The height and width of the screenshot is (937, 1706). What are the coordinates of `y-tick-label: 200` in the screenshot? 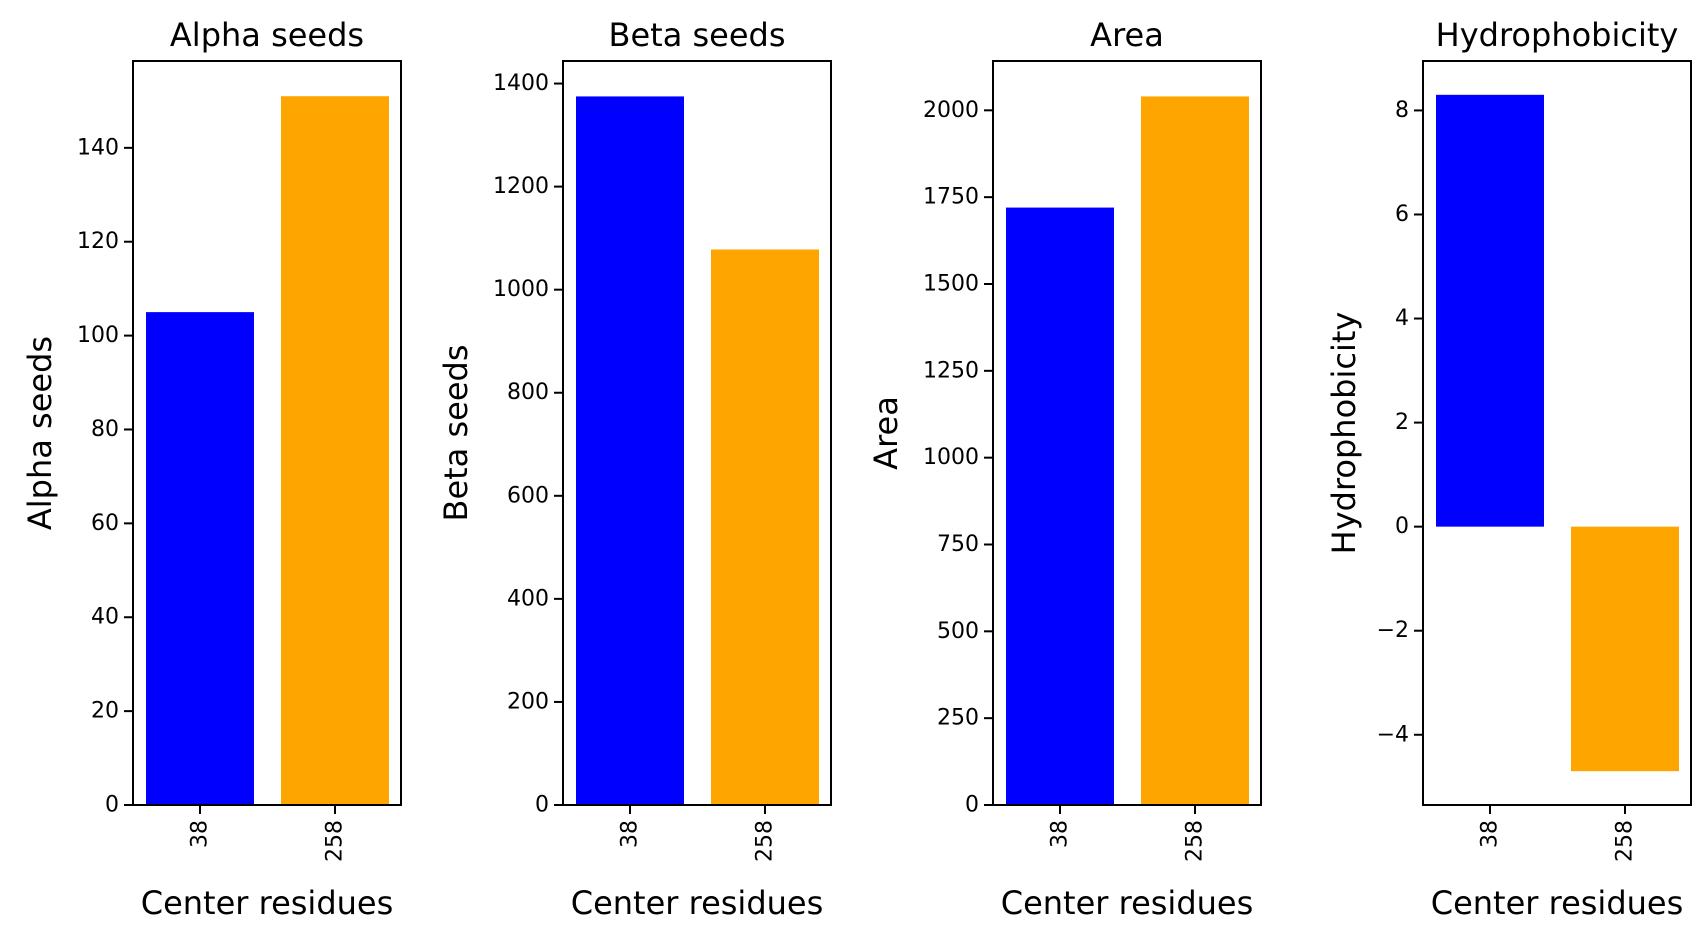 It's located at (528, 701).